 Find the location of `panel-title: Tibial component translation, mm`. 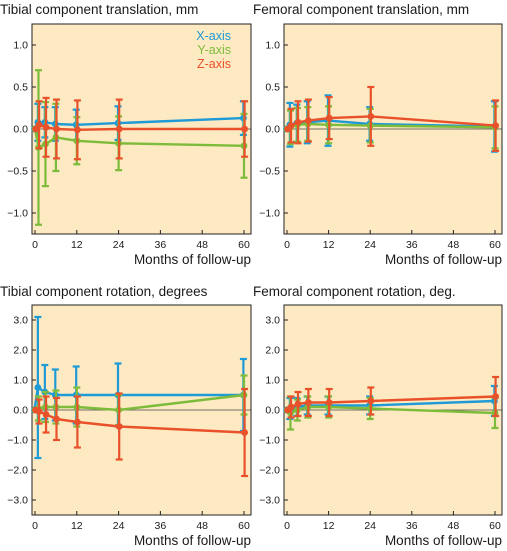

panel-title: Tibial component translation, mm is located at coordinates (99, 9).